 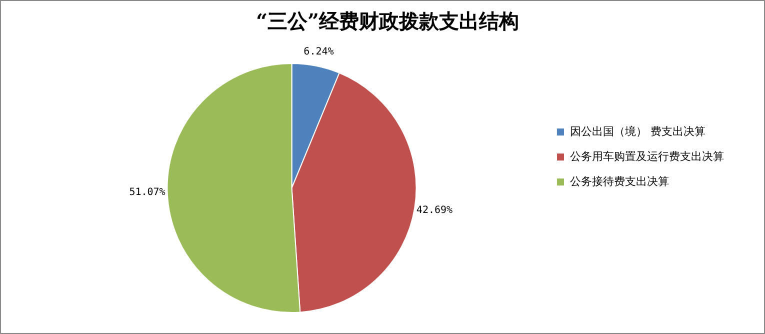 What do you see at coordinates (388, 21) in the screenshot?
I see `chart-title: “三公”经费财政拨款支出结构` at bounding box center [388, 21].